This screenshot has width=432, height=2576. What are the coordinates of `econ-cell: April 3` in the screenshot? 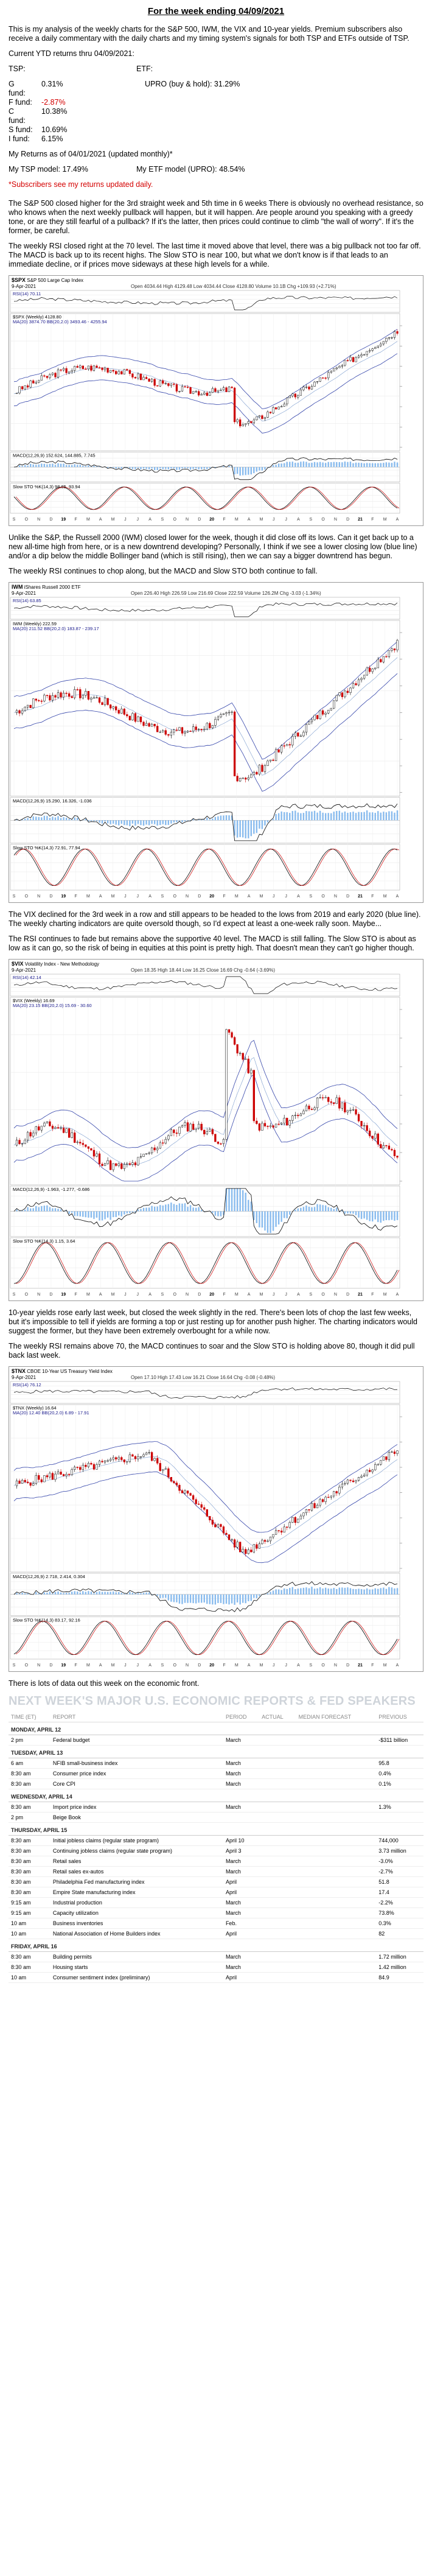 It's located at (241, 1850).